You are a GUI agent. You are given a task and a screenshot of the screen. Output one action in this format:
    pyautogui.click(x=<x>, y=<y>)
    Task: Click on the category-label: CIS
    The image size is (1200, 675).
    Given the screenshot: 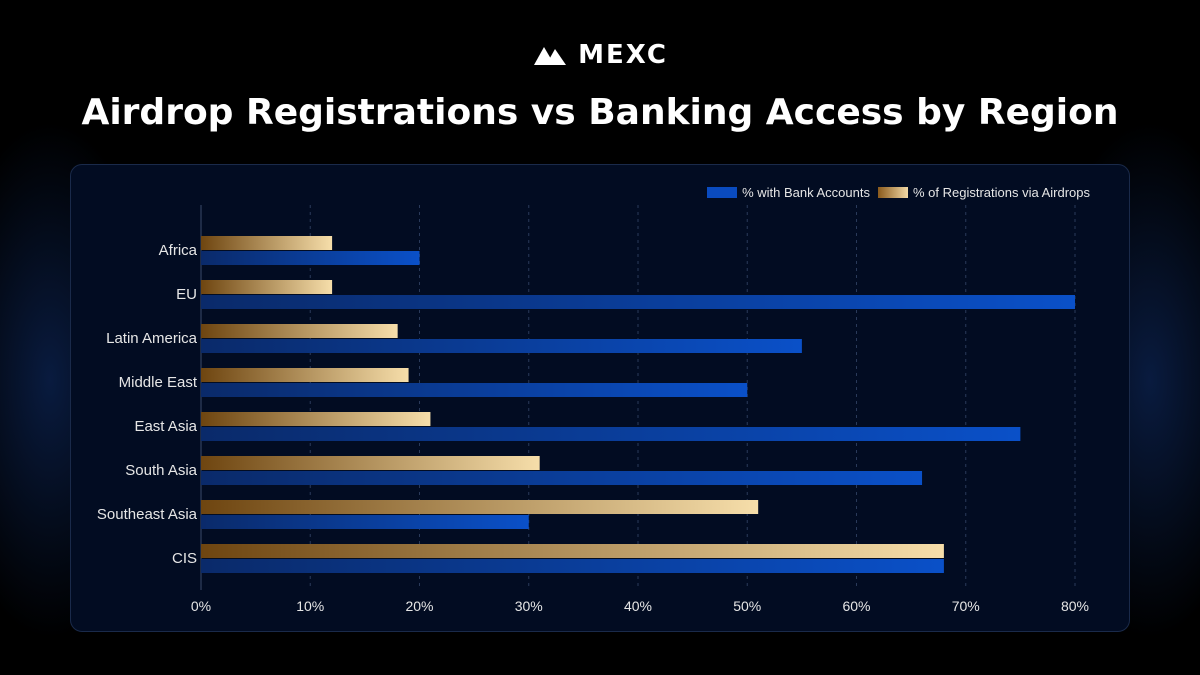 What is the action you would take?
    pyautogui.click(x=184, y=558)
    